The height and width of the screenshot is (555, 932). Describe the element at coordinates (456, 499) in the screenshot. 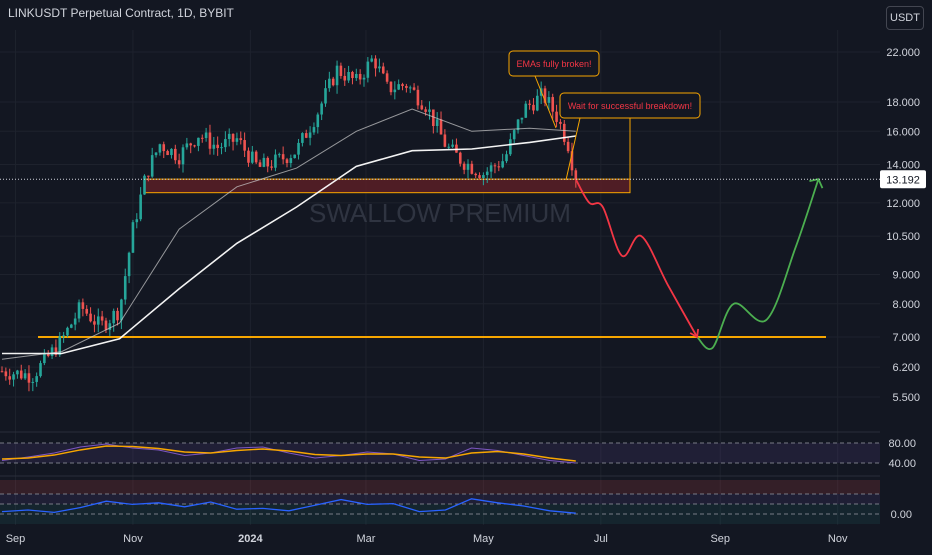

I see `oscillator-pane: 0.00` at that location.